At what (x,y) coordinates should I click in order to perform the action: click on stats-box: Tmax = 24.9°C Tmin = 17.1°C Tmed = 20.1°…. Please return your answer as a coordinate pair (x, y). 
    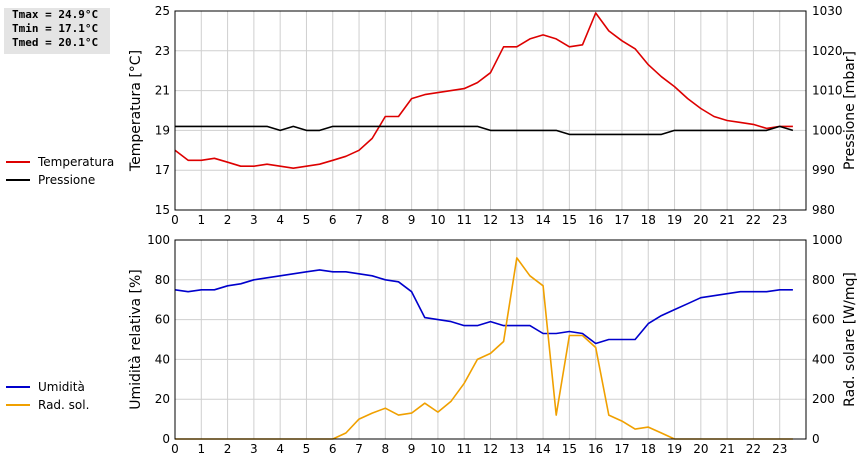
    Looking at the image, I should click on (57, 31).